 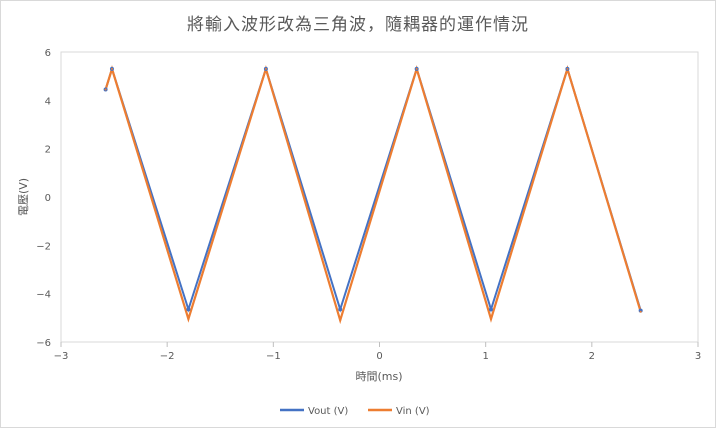 What do you see at coordinates (378, 376) in the screenshot?
I see `x-axis-title: 時間(ms)` at bounding box center [378, 376].